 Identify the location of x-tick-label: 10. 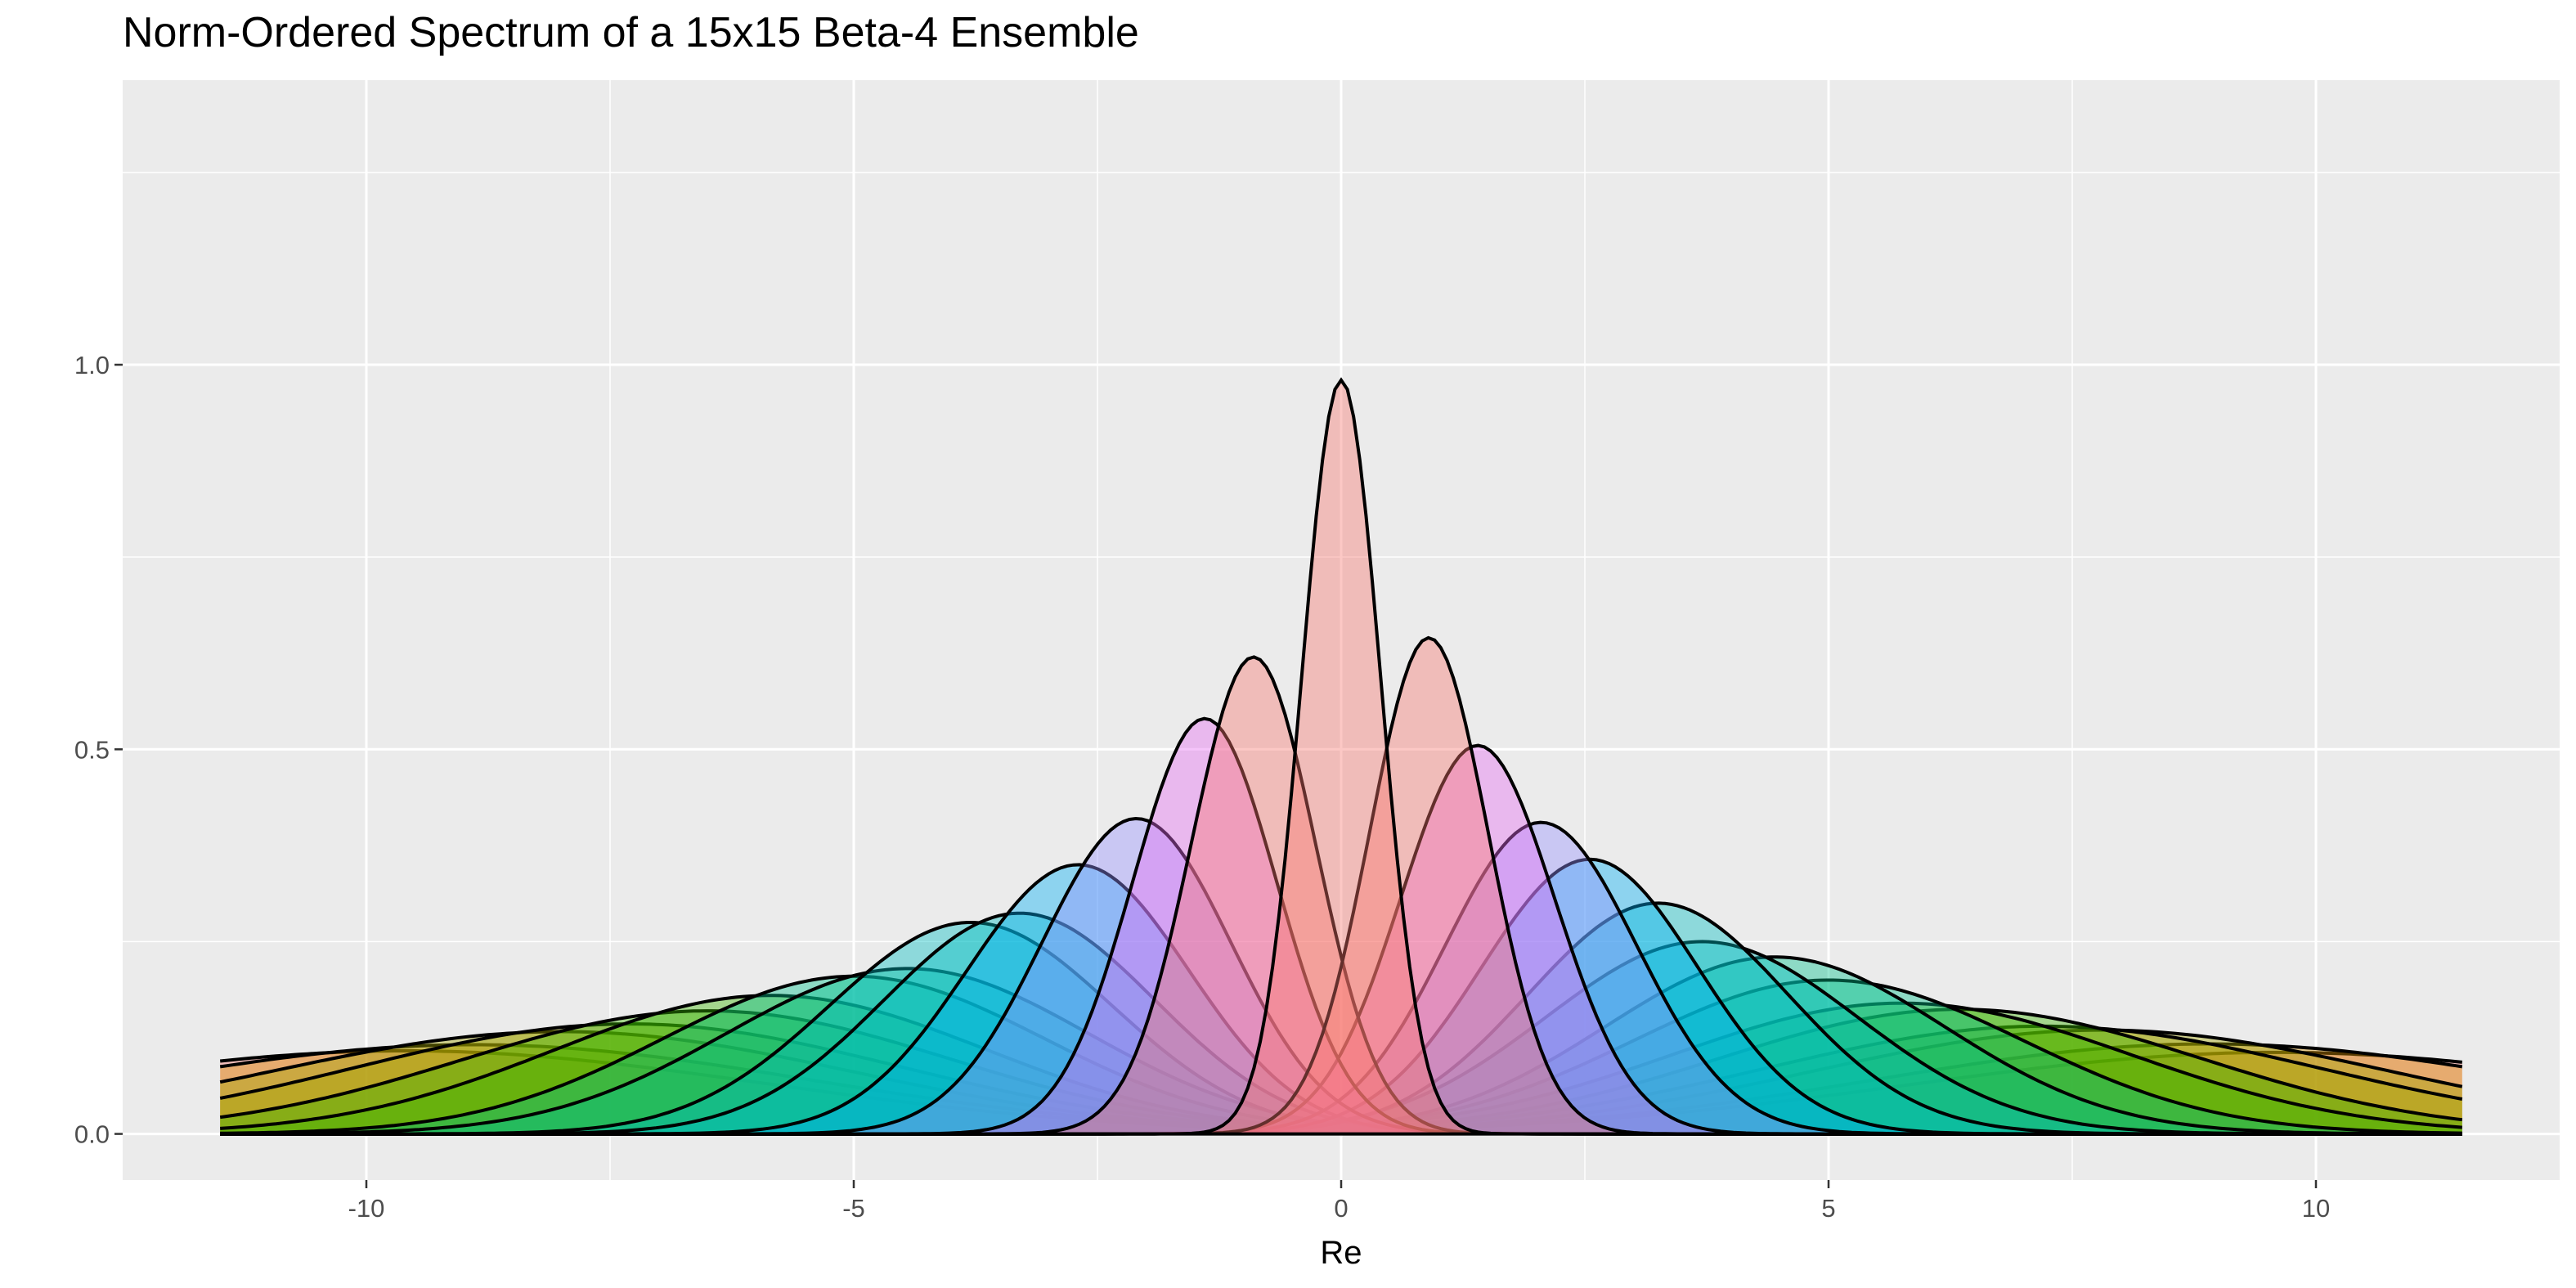
(2316, 1208).